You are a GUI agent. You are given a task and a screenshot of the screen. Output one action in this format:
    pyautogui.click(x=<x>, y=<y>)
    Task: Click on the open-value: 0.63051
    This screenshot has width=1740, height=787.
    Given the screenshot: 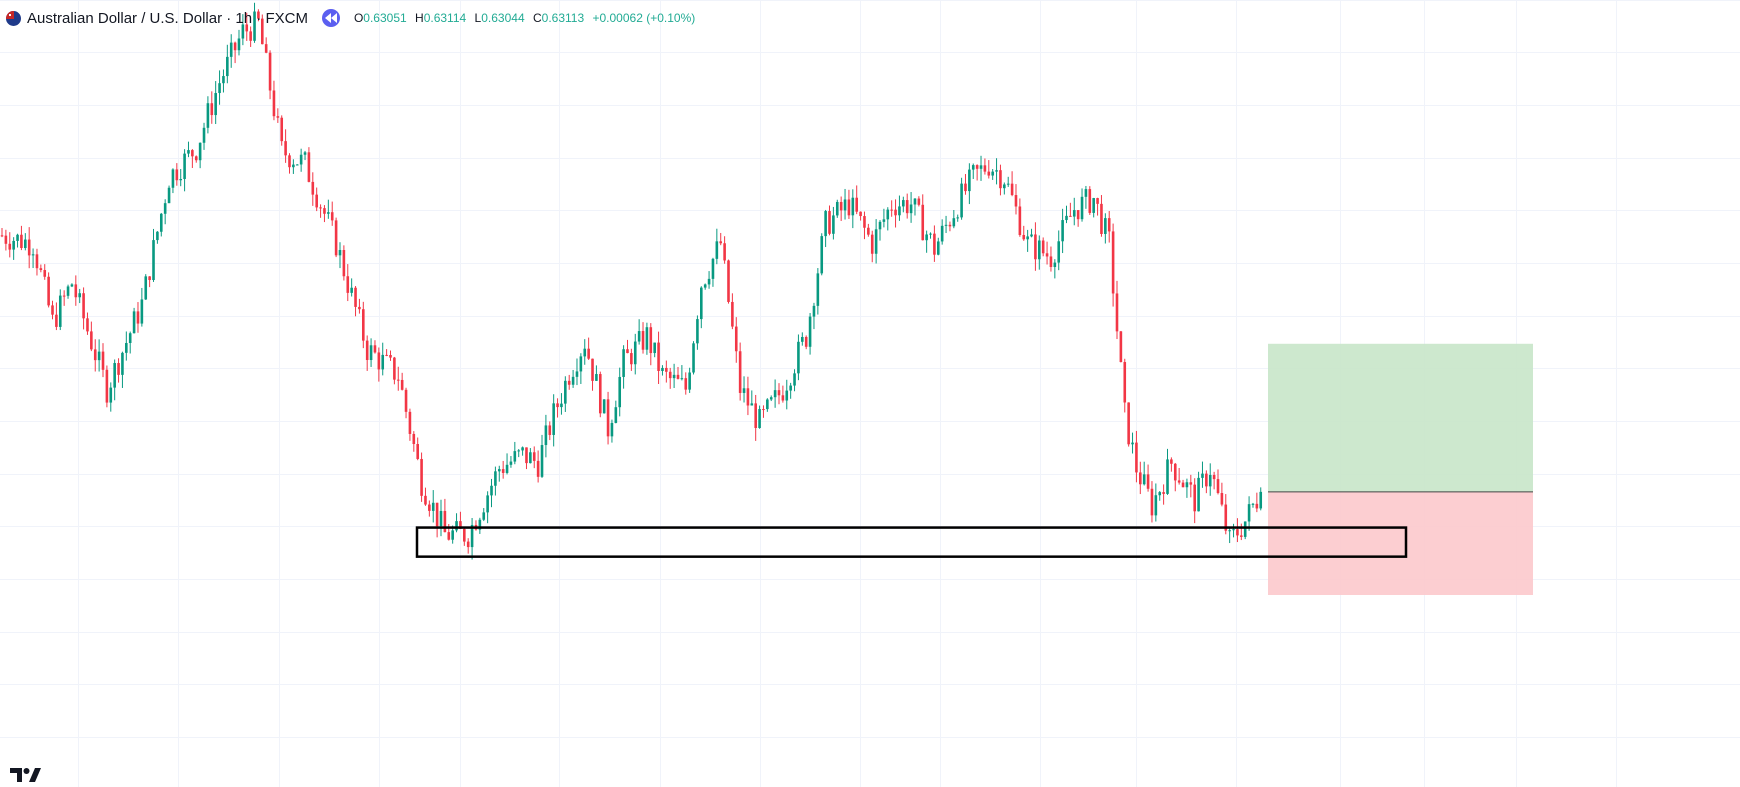 What is the action you would take?
    pyautogui.click(x=385, y=18)
    